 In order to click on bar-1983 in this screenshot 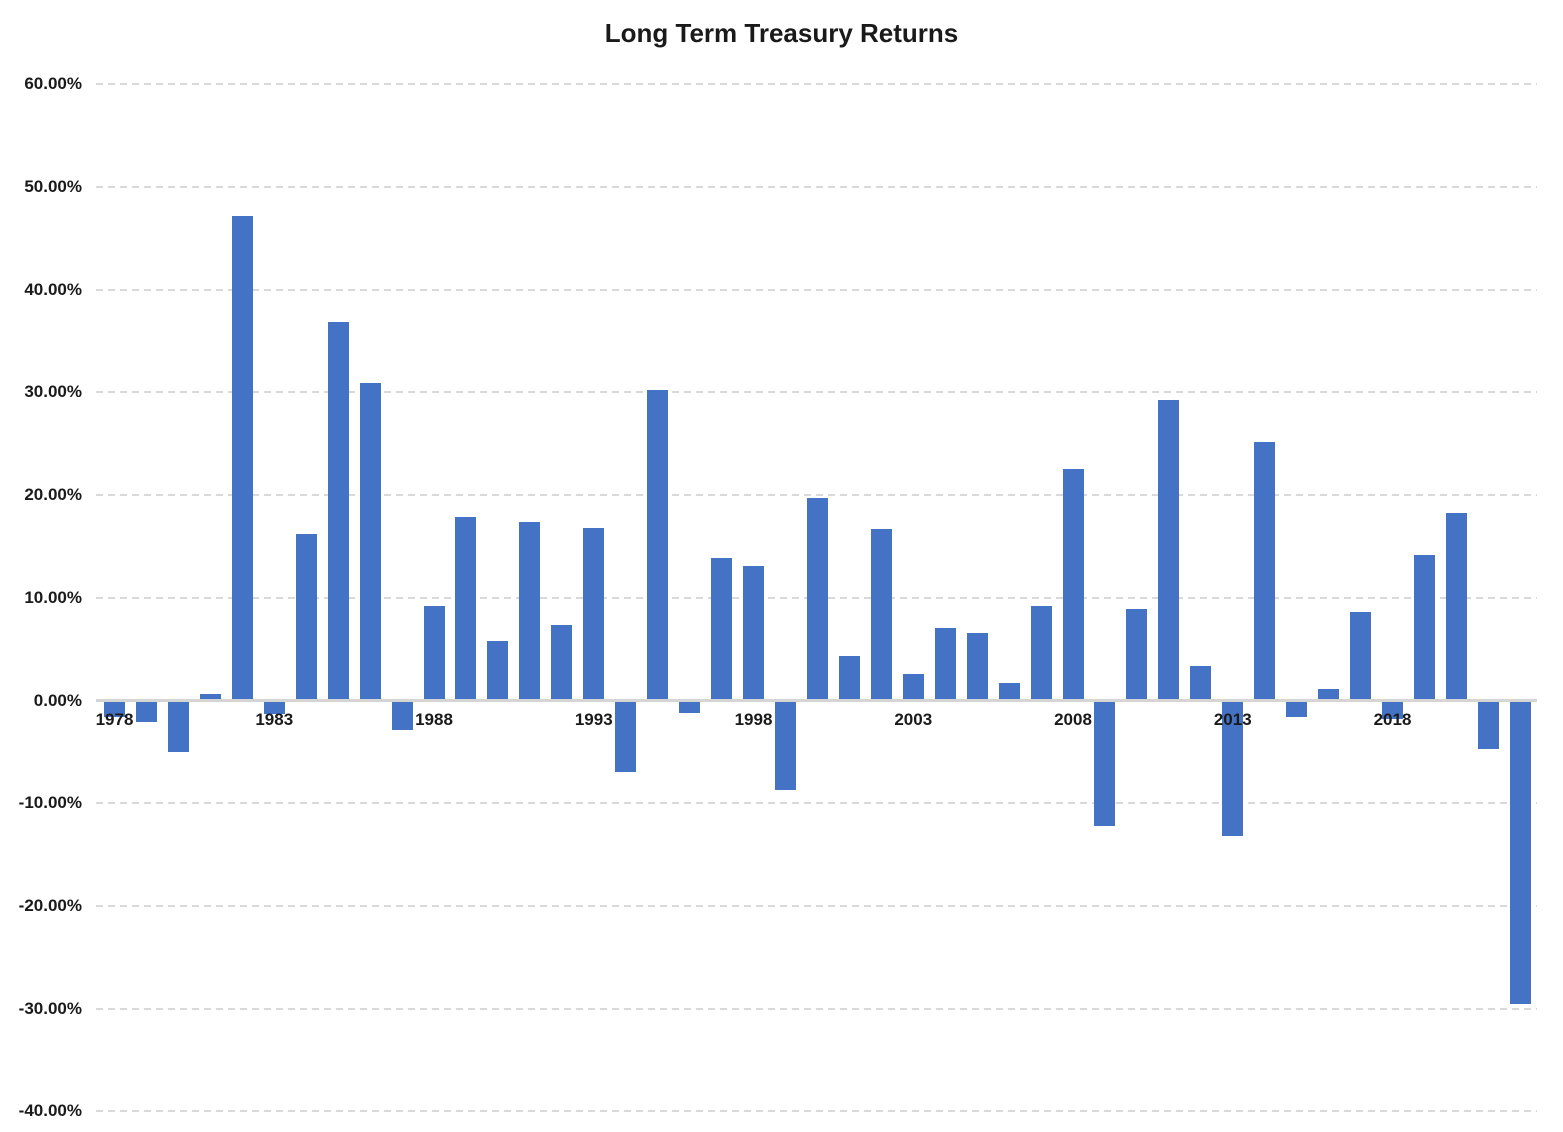, I will do `click(274, 708)`.